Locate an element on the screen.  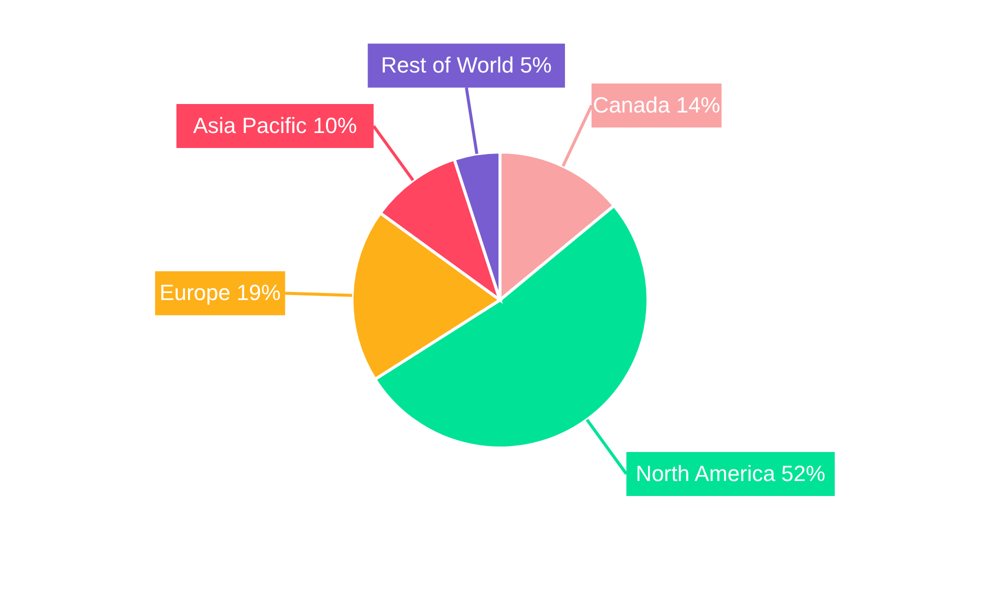
slice-label: Asia Pacific 10% is located at coordinates (275, 125).